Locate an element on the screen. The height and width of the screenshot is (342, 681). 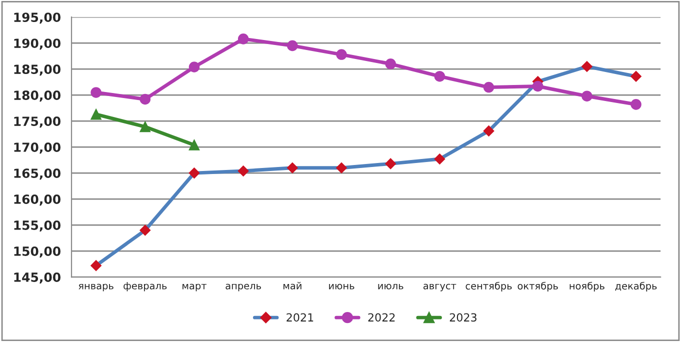
x-tick-label: май is located at coordinates (292, 286).